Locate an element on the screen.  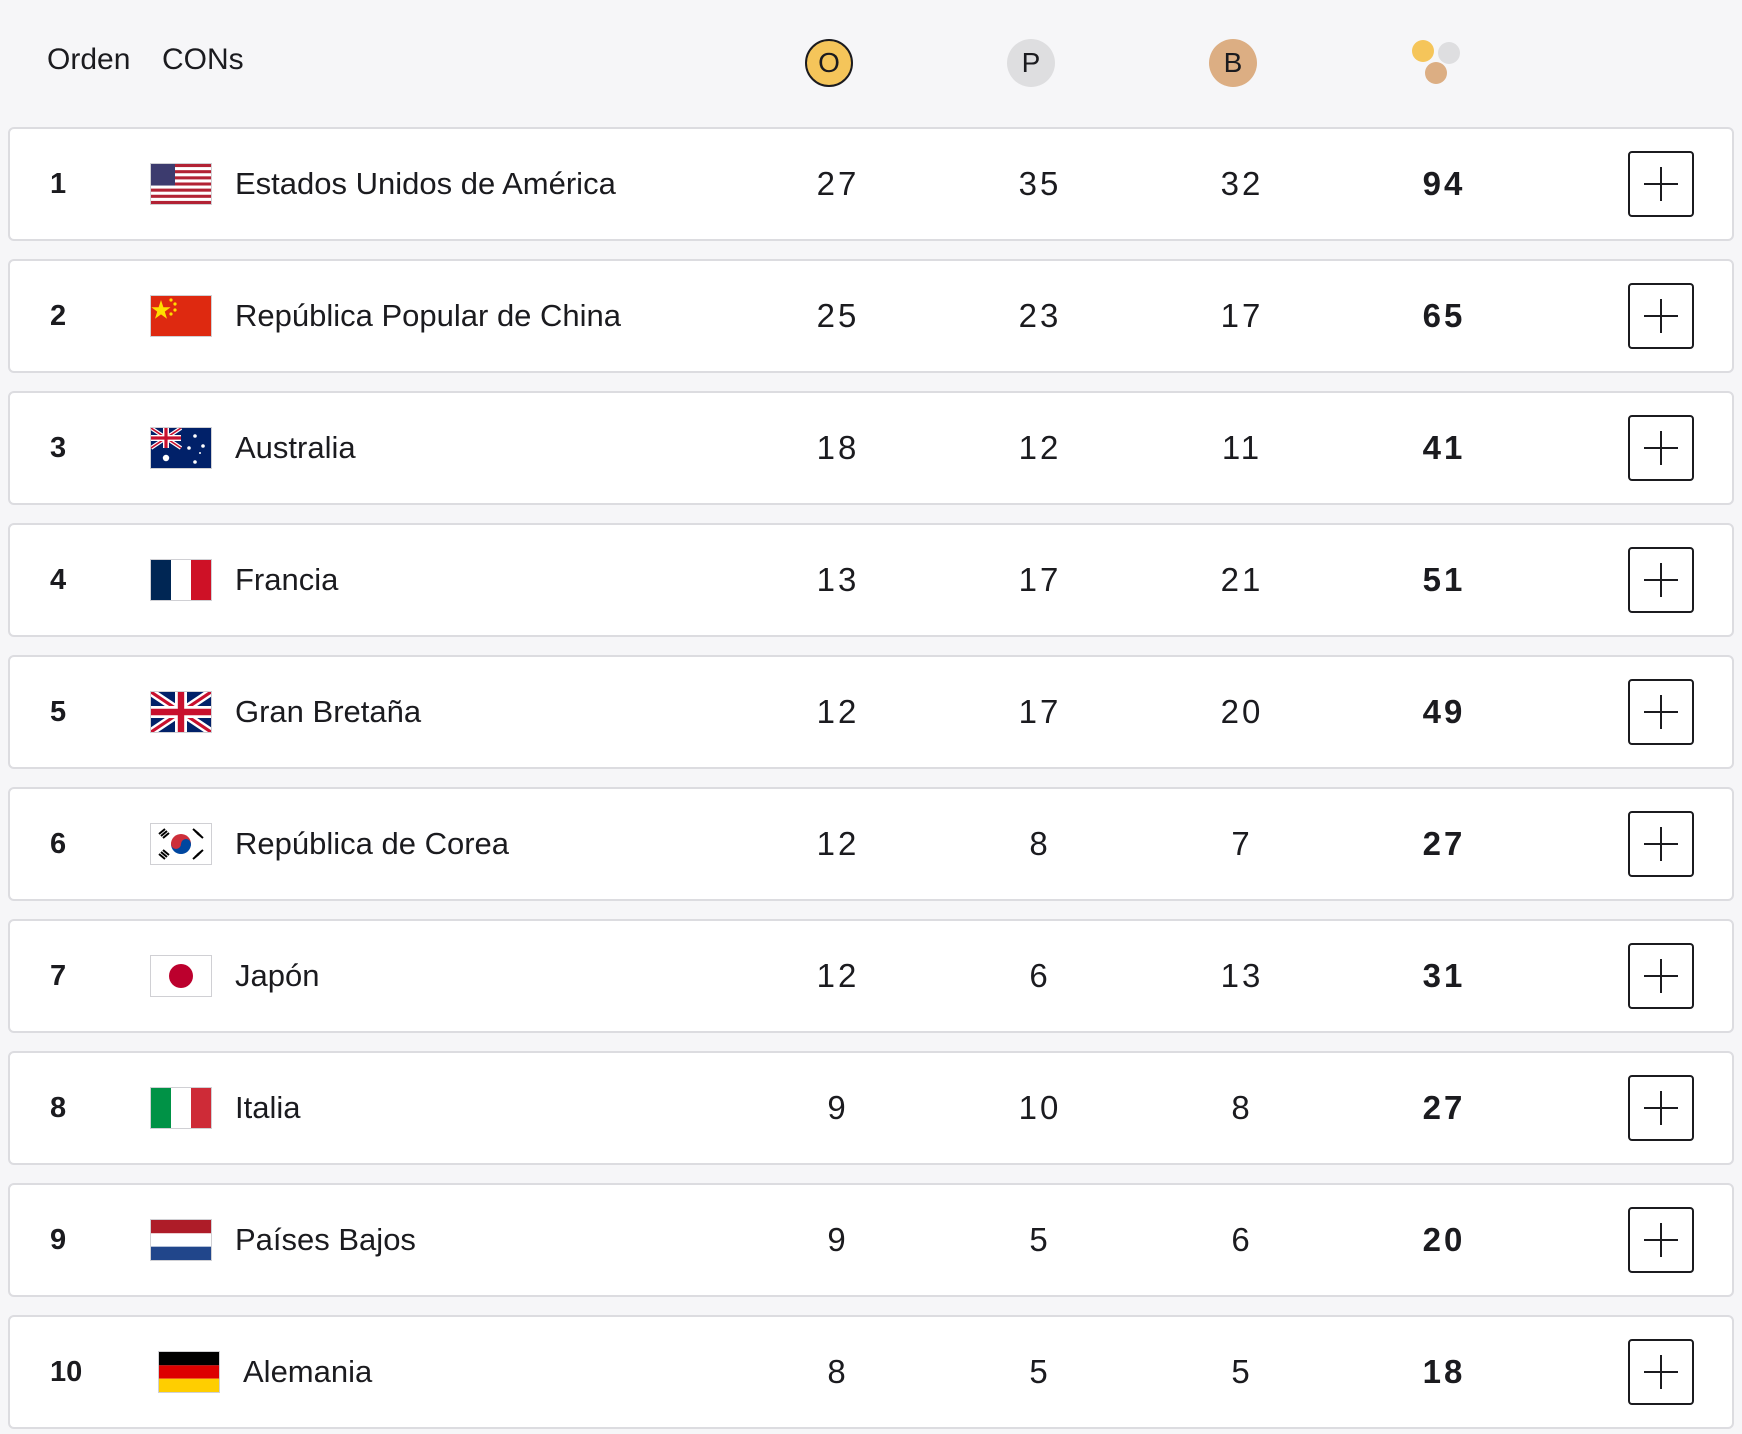
rank-value: 2 is located at coordinates (58, 316).